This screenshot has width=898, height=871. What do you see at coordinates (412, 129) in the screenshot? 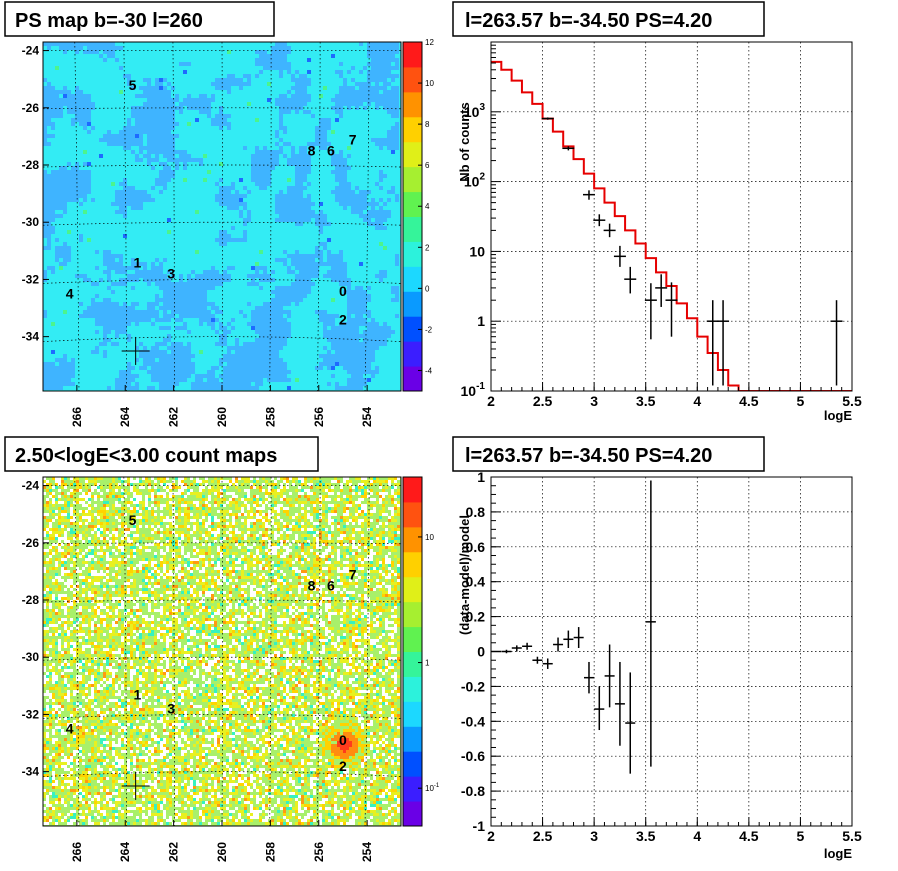
I see `colorbar-band` at bounding box center [412, 129].